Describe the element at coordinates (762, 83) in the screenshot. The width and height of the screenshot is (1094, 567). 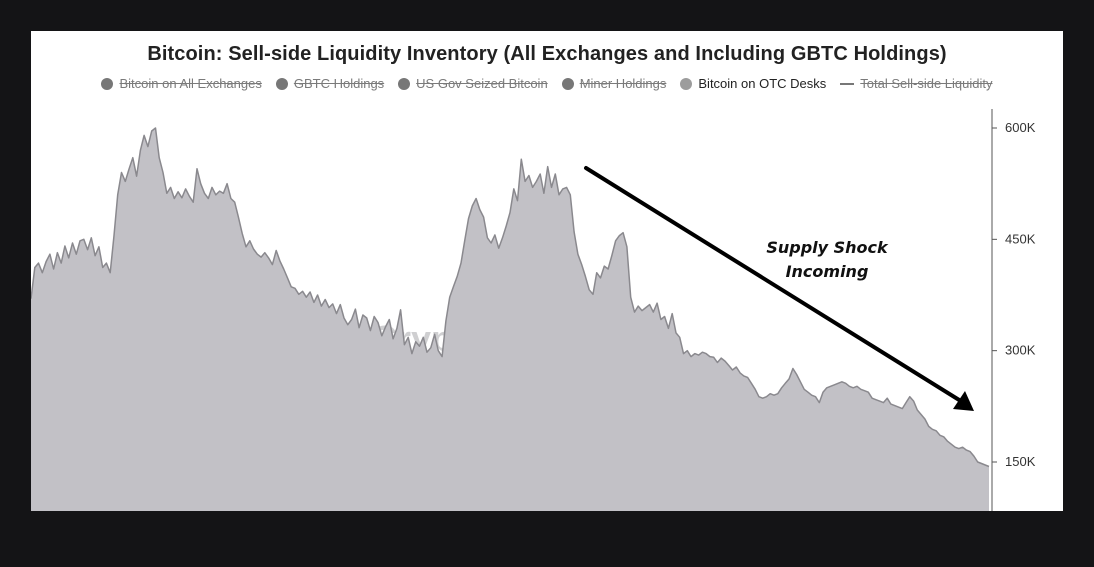
I see `legend-label: Bitcoin on OTC Desks` at that location.